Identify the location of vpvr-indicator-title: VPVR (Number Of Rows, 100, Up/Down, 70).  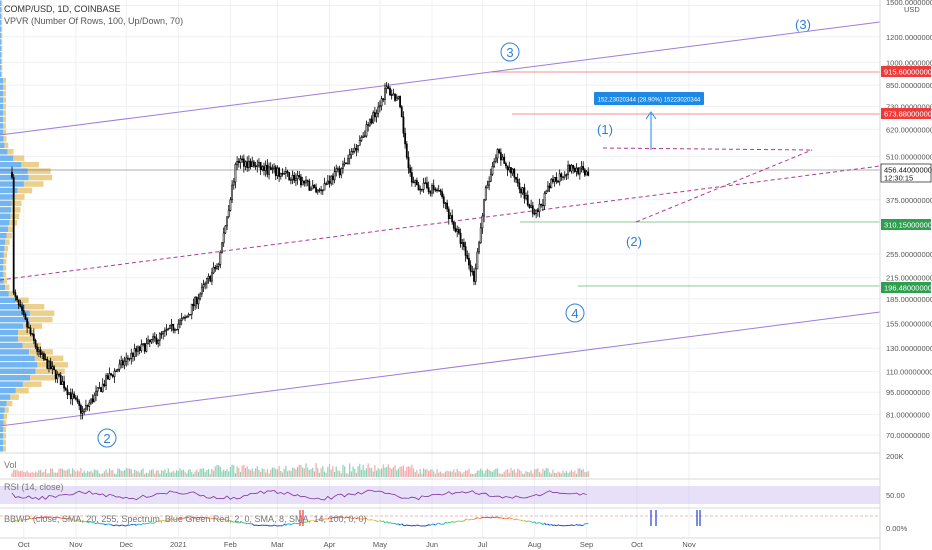
(94, 21).